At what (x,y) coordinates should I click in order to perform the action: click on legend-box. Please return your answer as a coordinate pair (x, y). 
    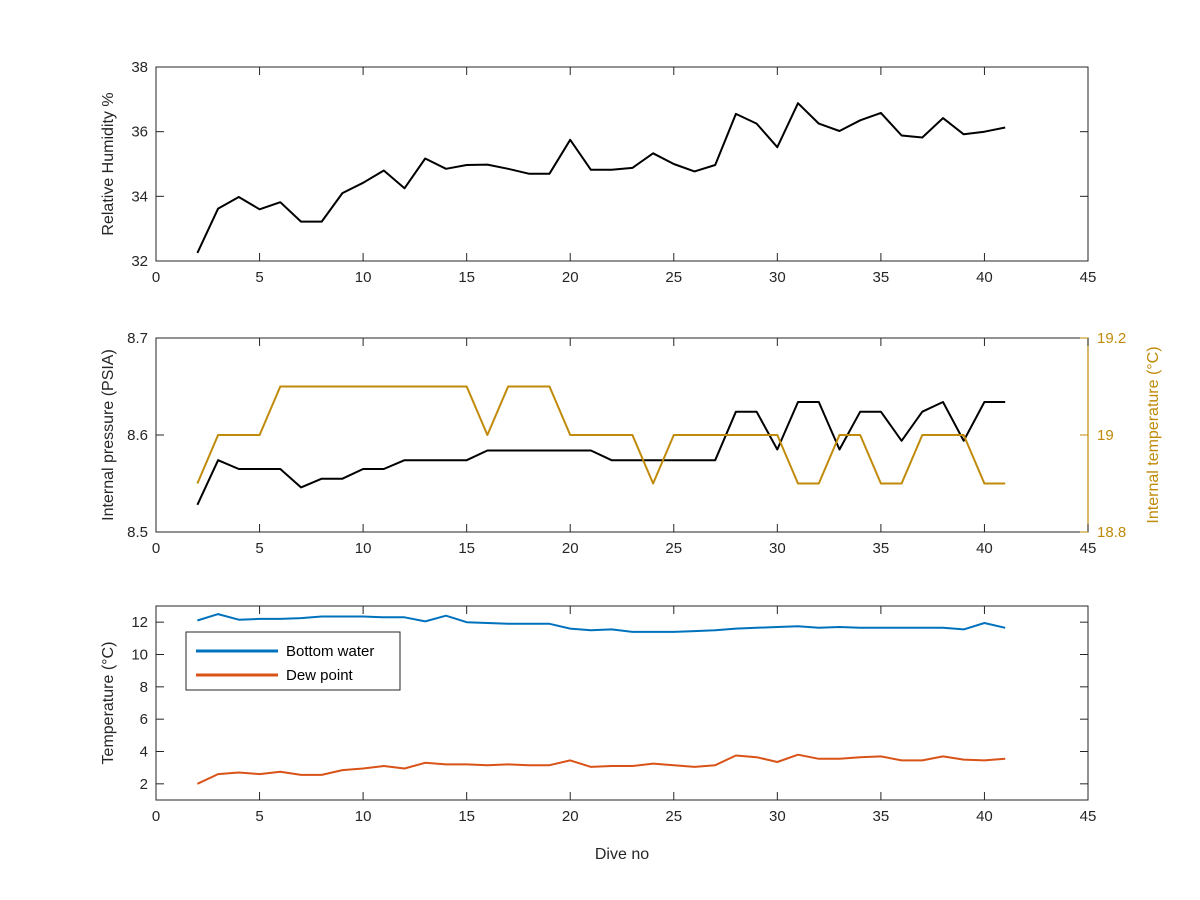
    Looking at the image, I should click on (293, 661).